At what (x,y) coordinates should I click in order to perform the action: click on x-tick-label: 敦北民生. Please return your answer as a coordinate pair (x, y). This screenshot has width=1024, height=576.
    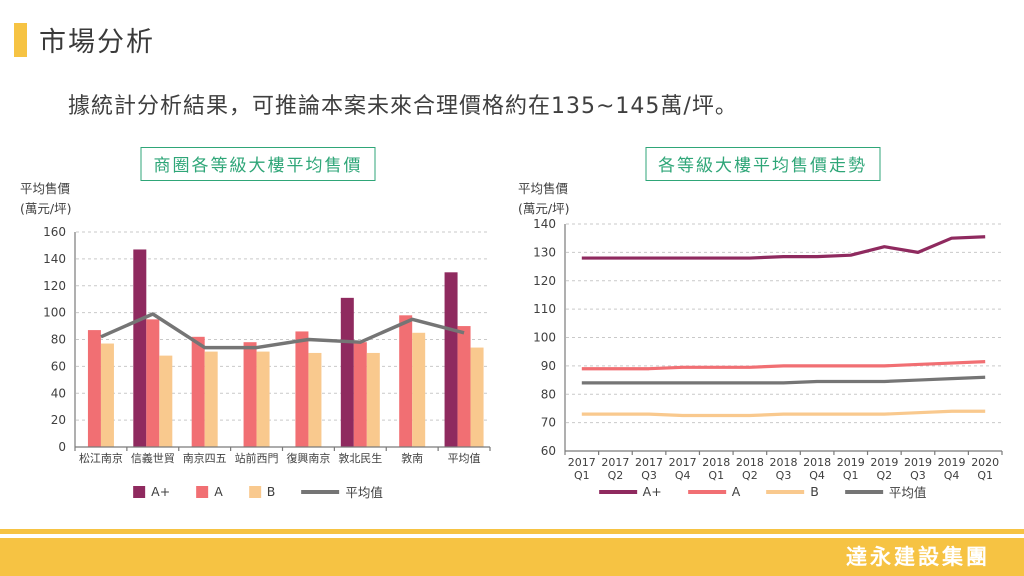
    Looking at the image, I should click on (360, 458).